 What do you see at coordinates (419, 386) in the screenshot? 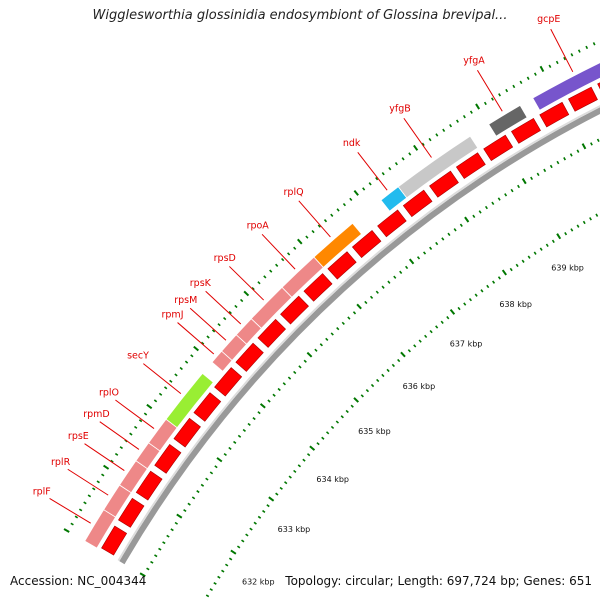
I see `kbp-tick-label: 636 kbp` at bounding box center [419, 386].